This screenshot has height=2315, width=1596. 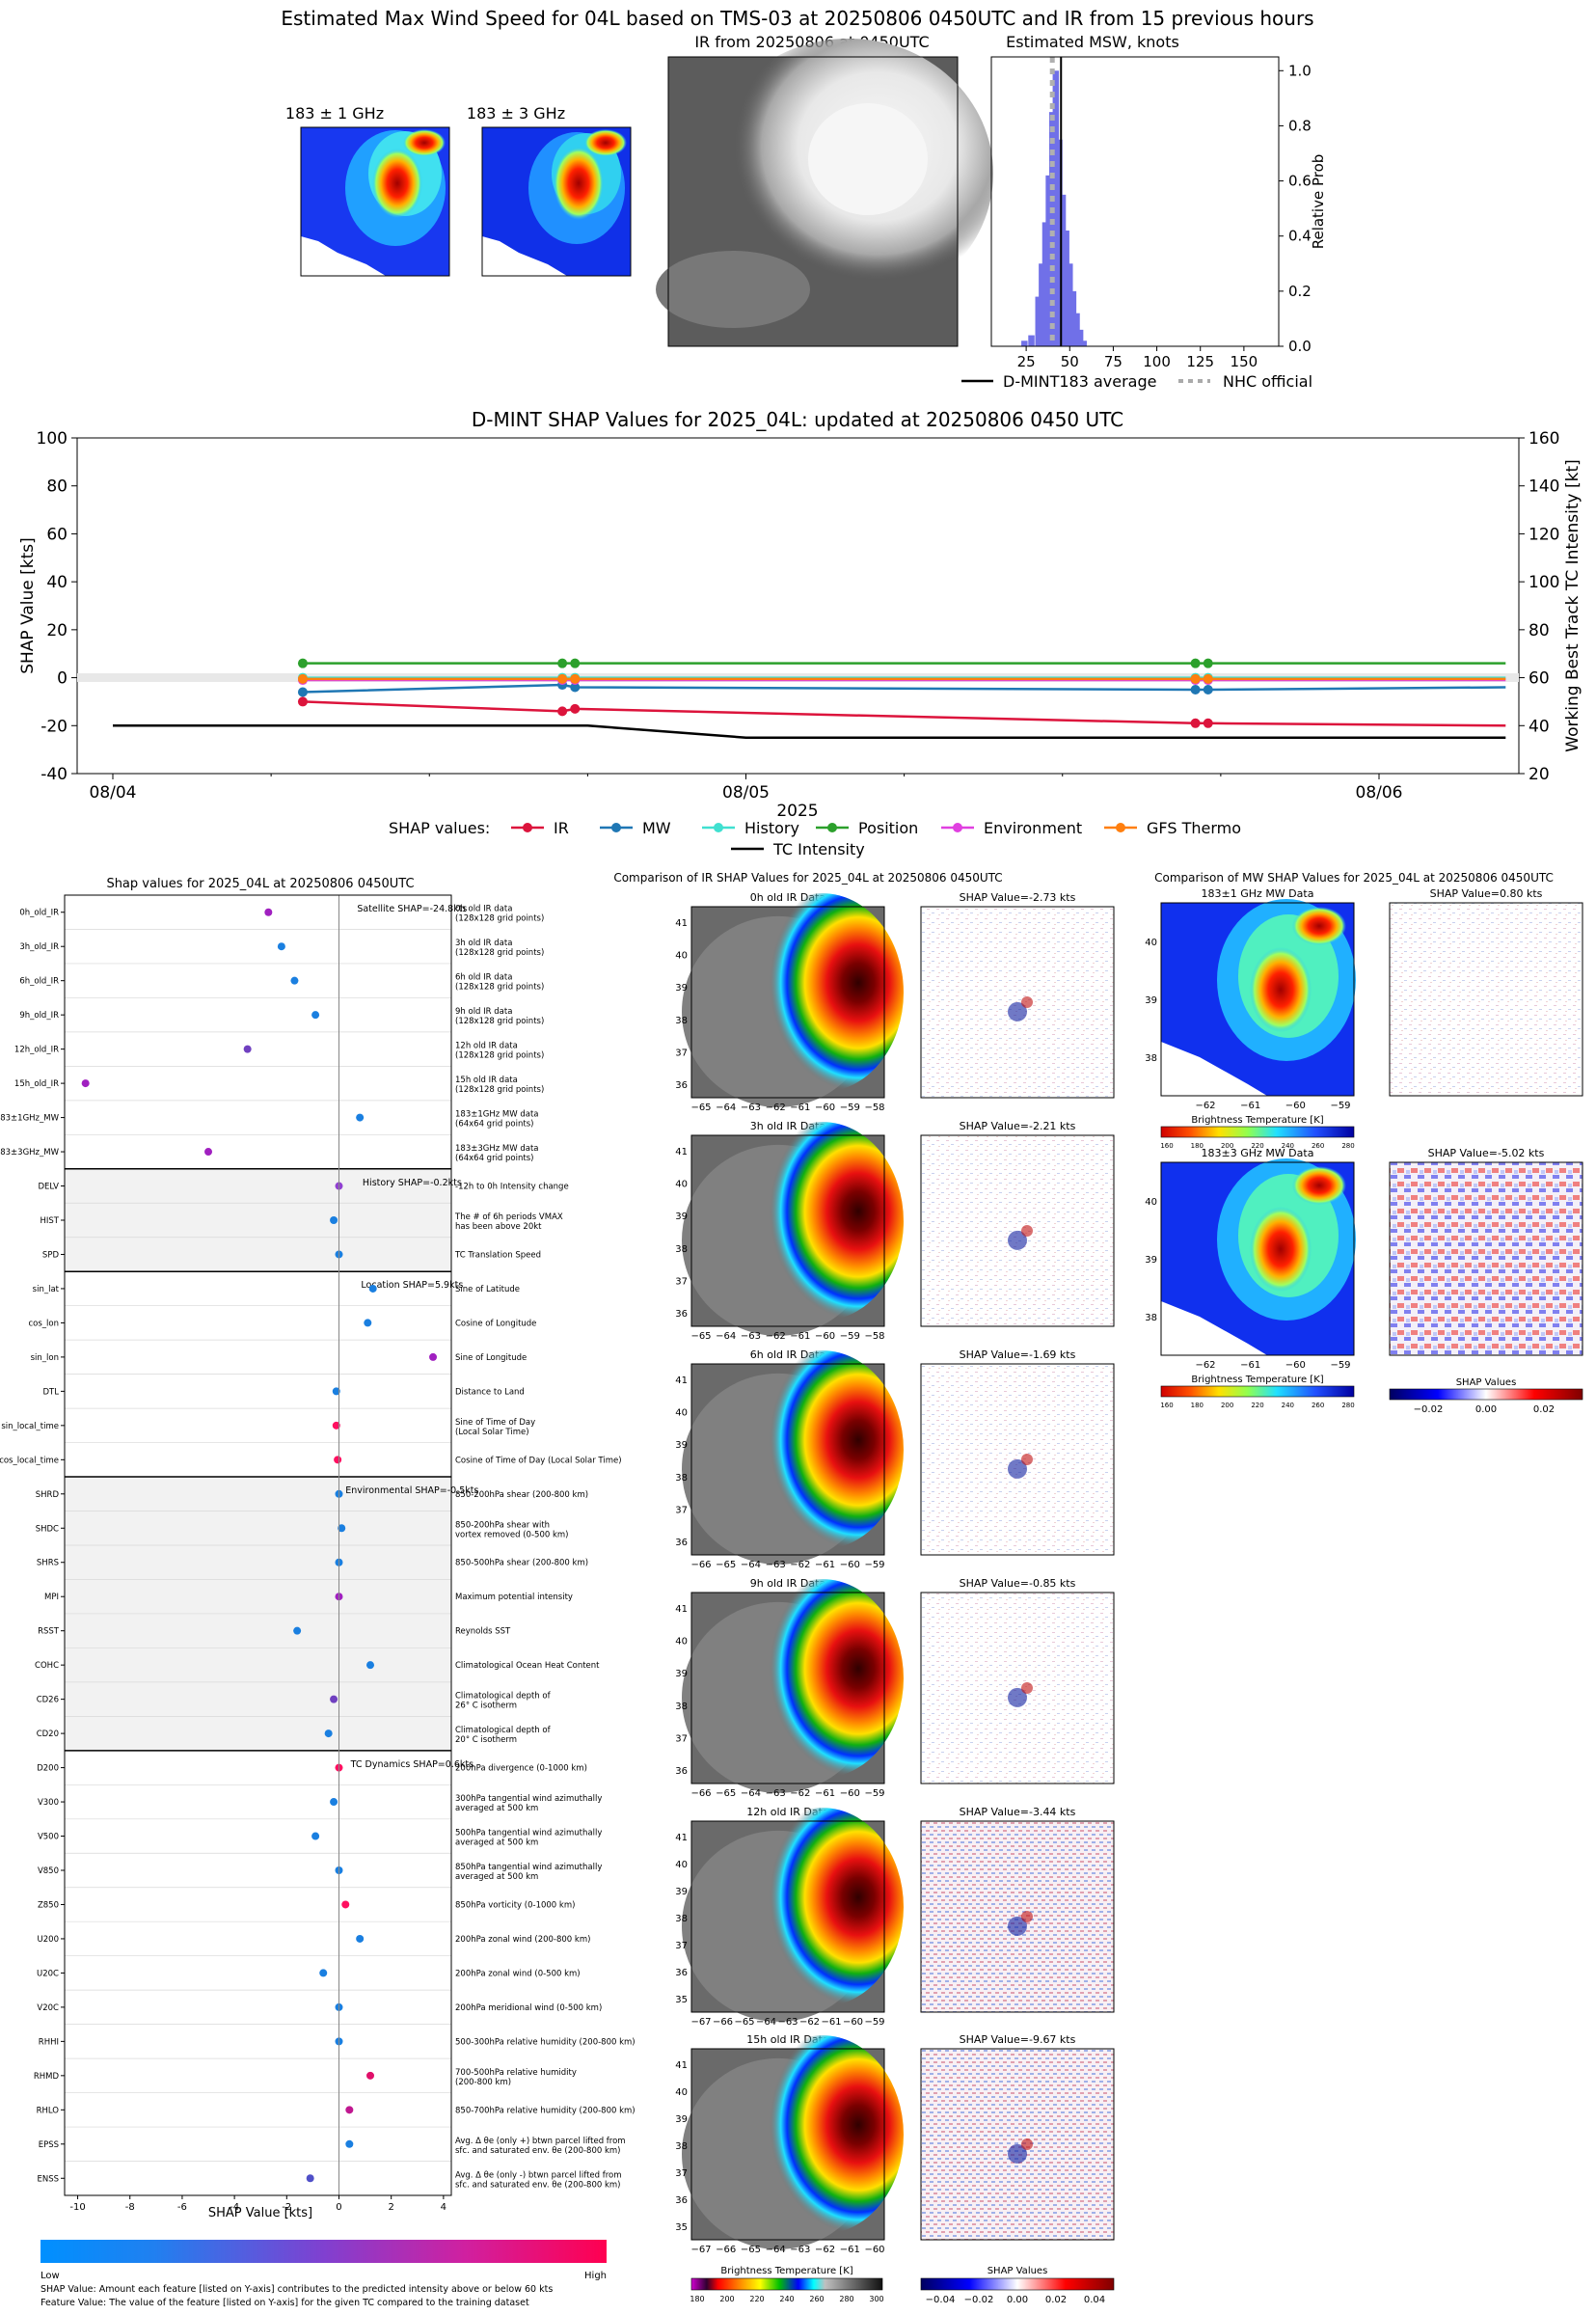 I want to click on ts-right-tick: 80, so click(x=1539, y=631).